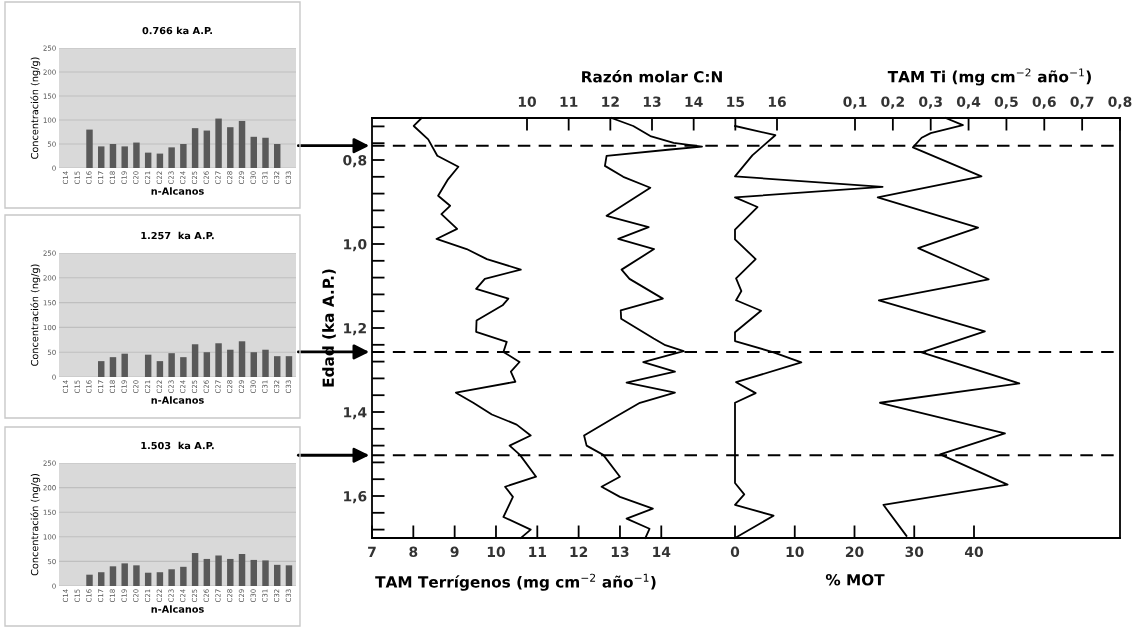 This screenshot has width=1133, height=628. Describe the element at coordinates (855, 102) in the screenshot. I see `x-tick-label: 0,1` at that location.